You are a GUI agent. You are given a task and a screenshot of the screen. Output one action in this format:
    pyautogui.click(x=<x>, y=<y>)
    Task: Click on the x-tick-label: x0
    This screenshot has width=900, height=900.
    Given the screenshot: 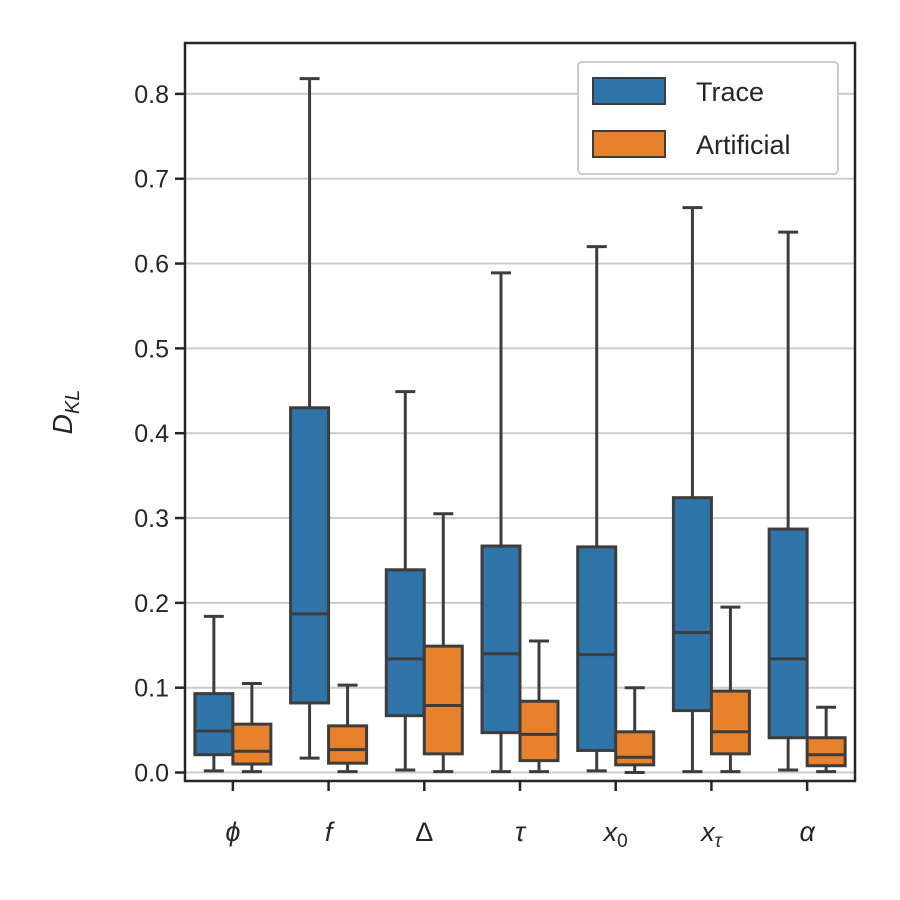 What is the action you would take?
    pyautogui.click(x=615, y=834)
    